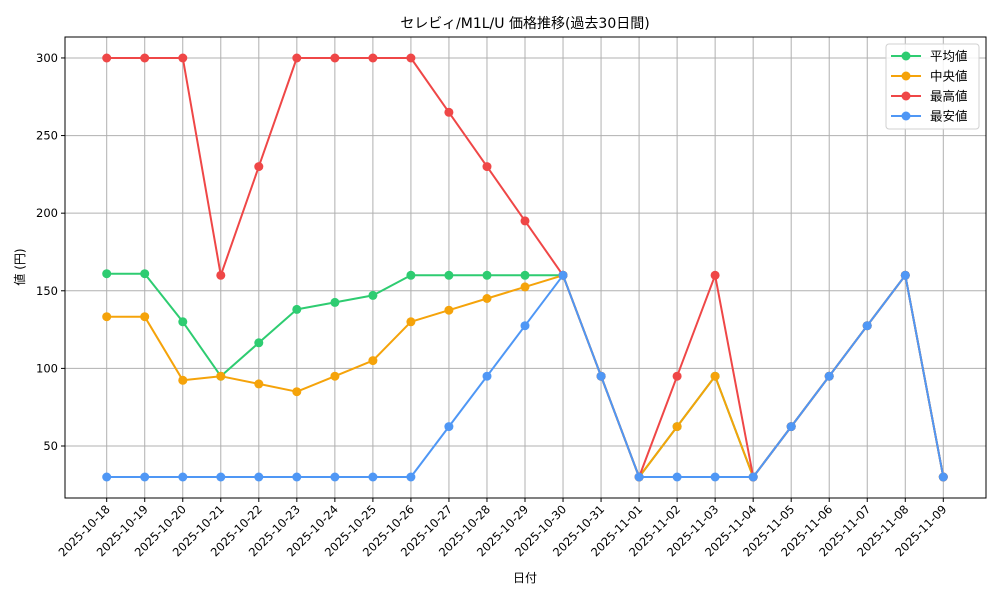 Image resolution: width=1000 pixels, height=600 pixels. Describe the element at coordinates (949, 96) in the screenshot. I see `legend-label: 最高値` at that location.